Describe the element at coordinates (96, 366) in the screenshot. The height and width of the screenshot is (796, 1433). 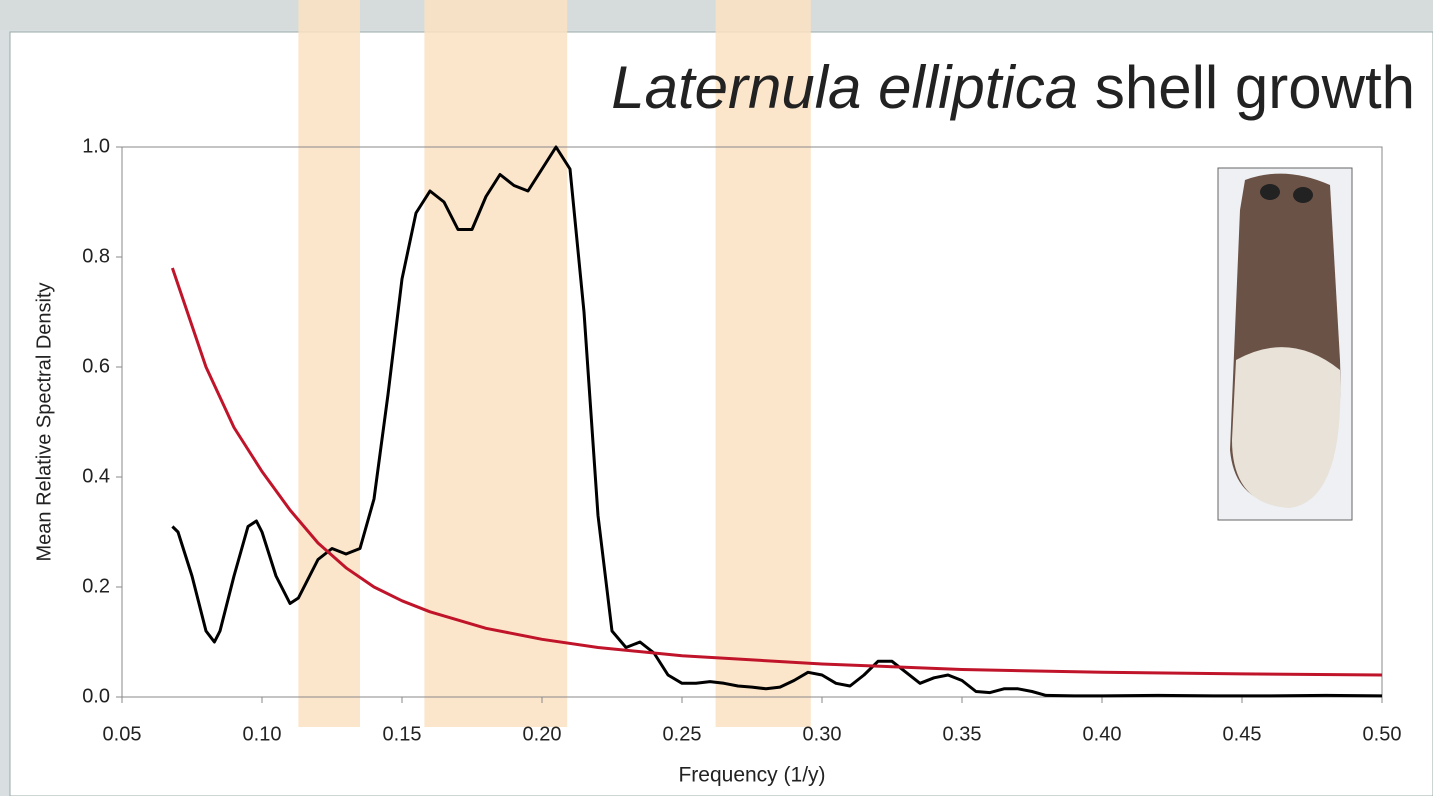
I see `y-tick-label: 0.6` at that location.